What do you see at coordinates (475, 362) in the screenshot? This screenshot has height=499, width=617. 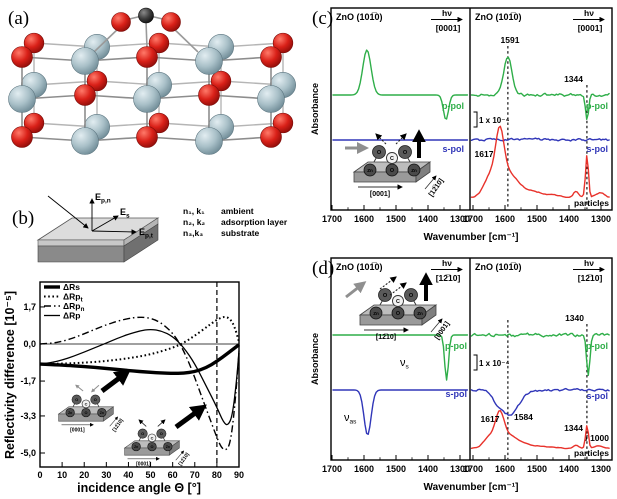 I see `d-scale-bracket` at bounding box center [475, 362].